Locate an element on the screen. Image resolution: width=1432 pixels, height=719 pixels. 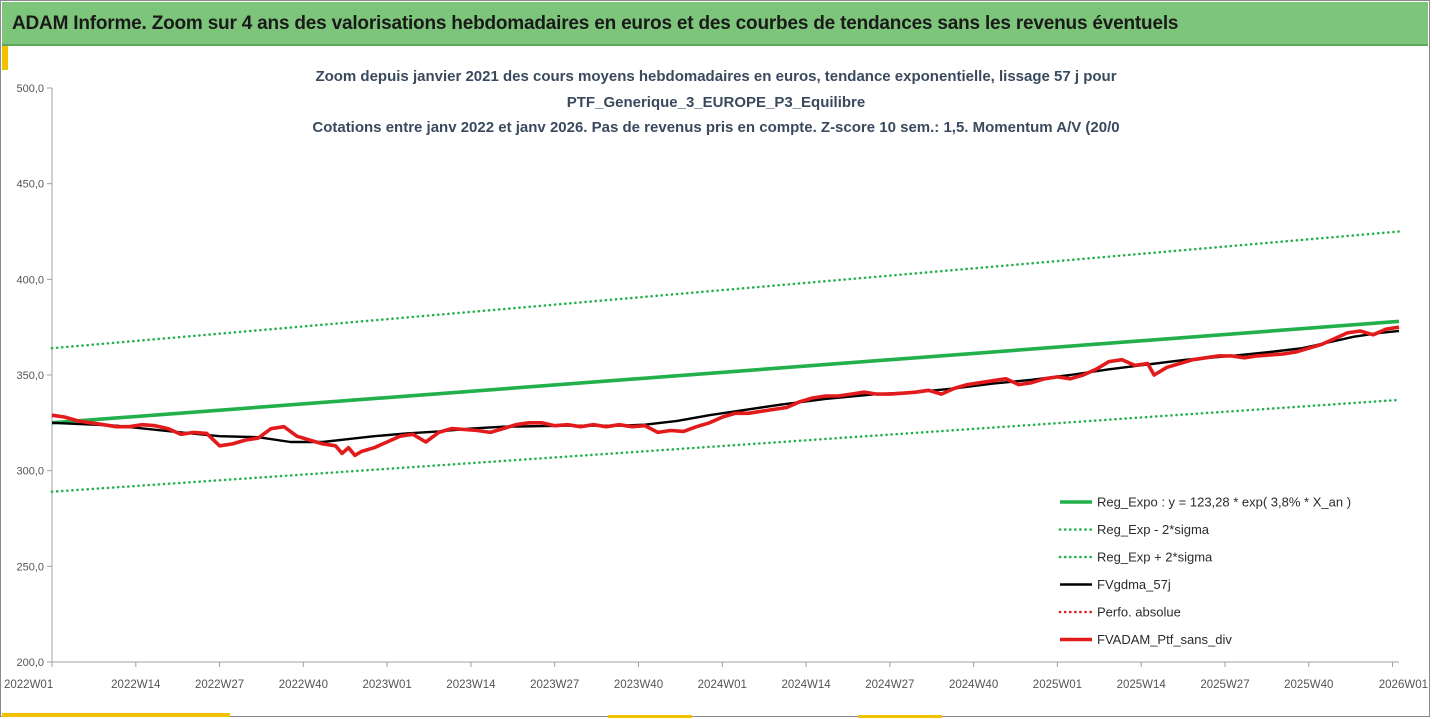
chart-title-line-2: PTF_Generique_3_EUROPE_P3_Equilibre is located at coordinates (716, 102).